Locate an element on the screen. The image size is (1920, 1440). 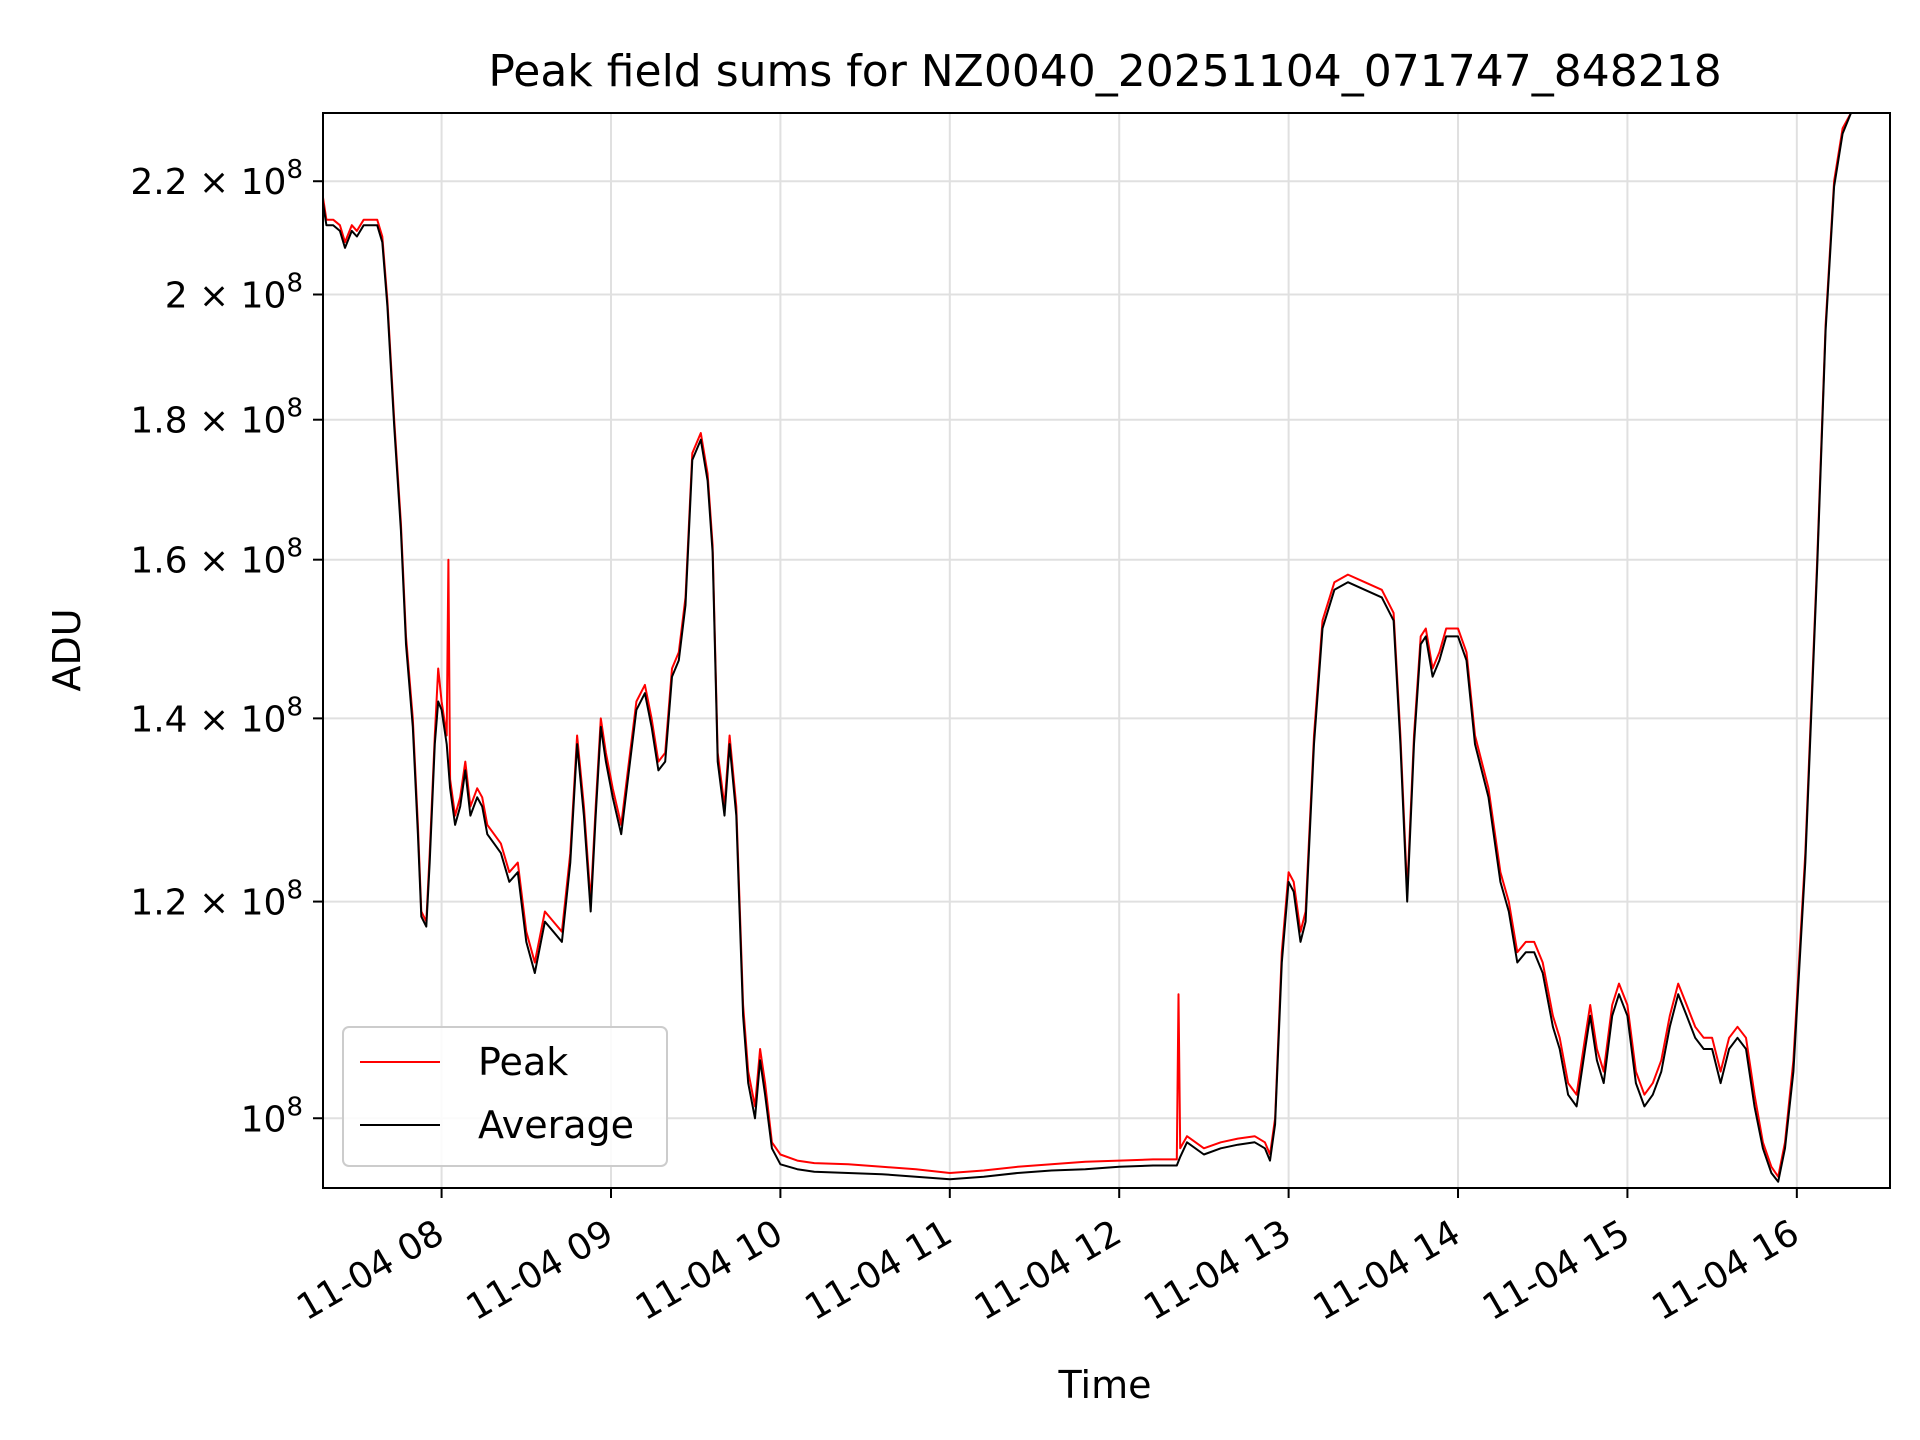
y-tick-base: 1.4 × 10 is located at coordinates (208, 719).